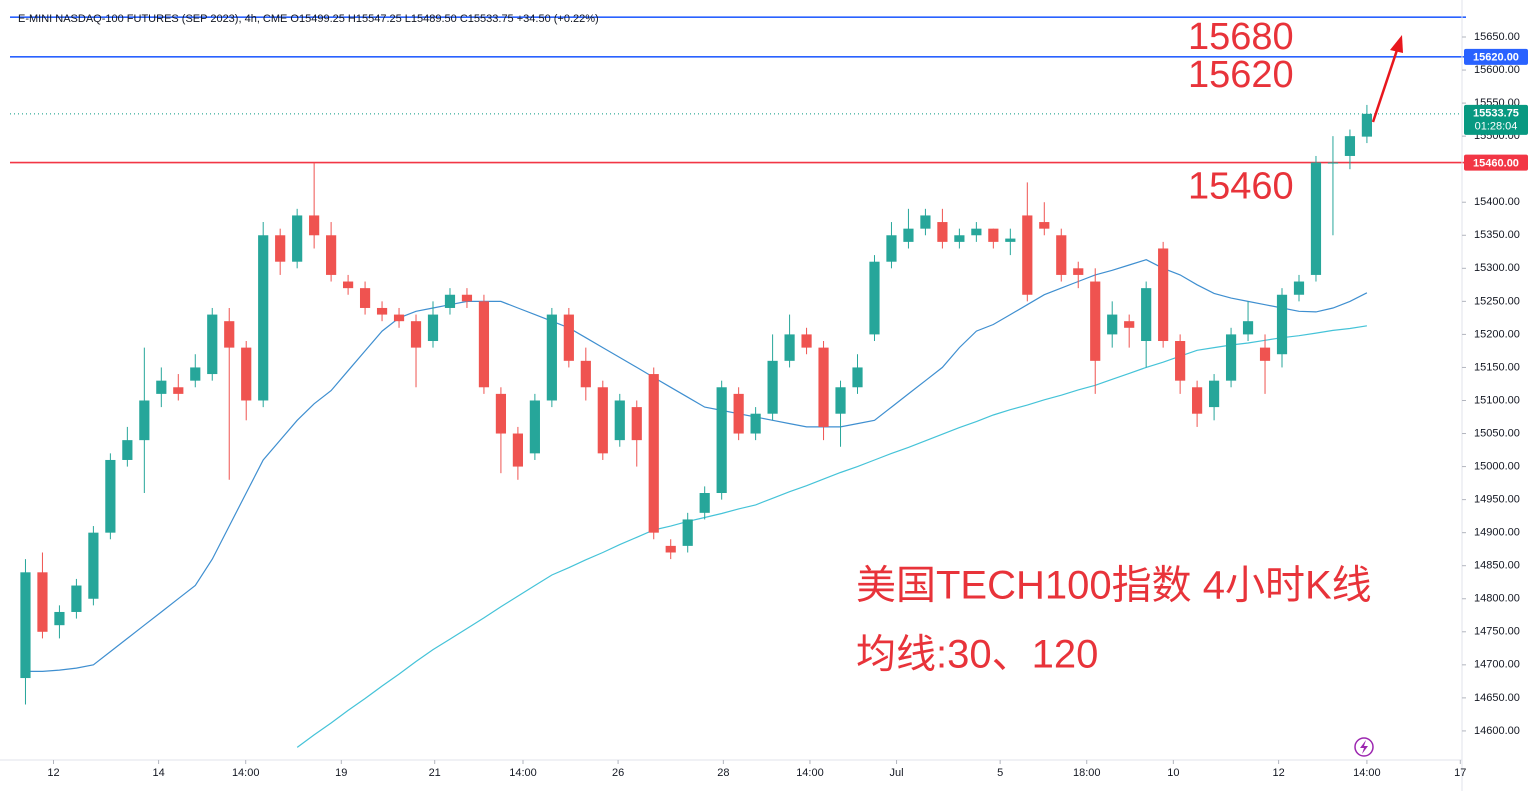 This screenshot has height=796, width=1534. I want to click on level-annotation: 15460, so click(1241, 187).